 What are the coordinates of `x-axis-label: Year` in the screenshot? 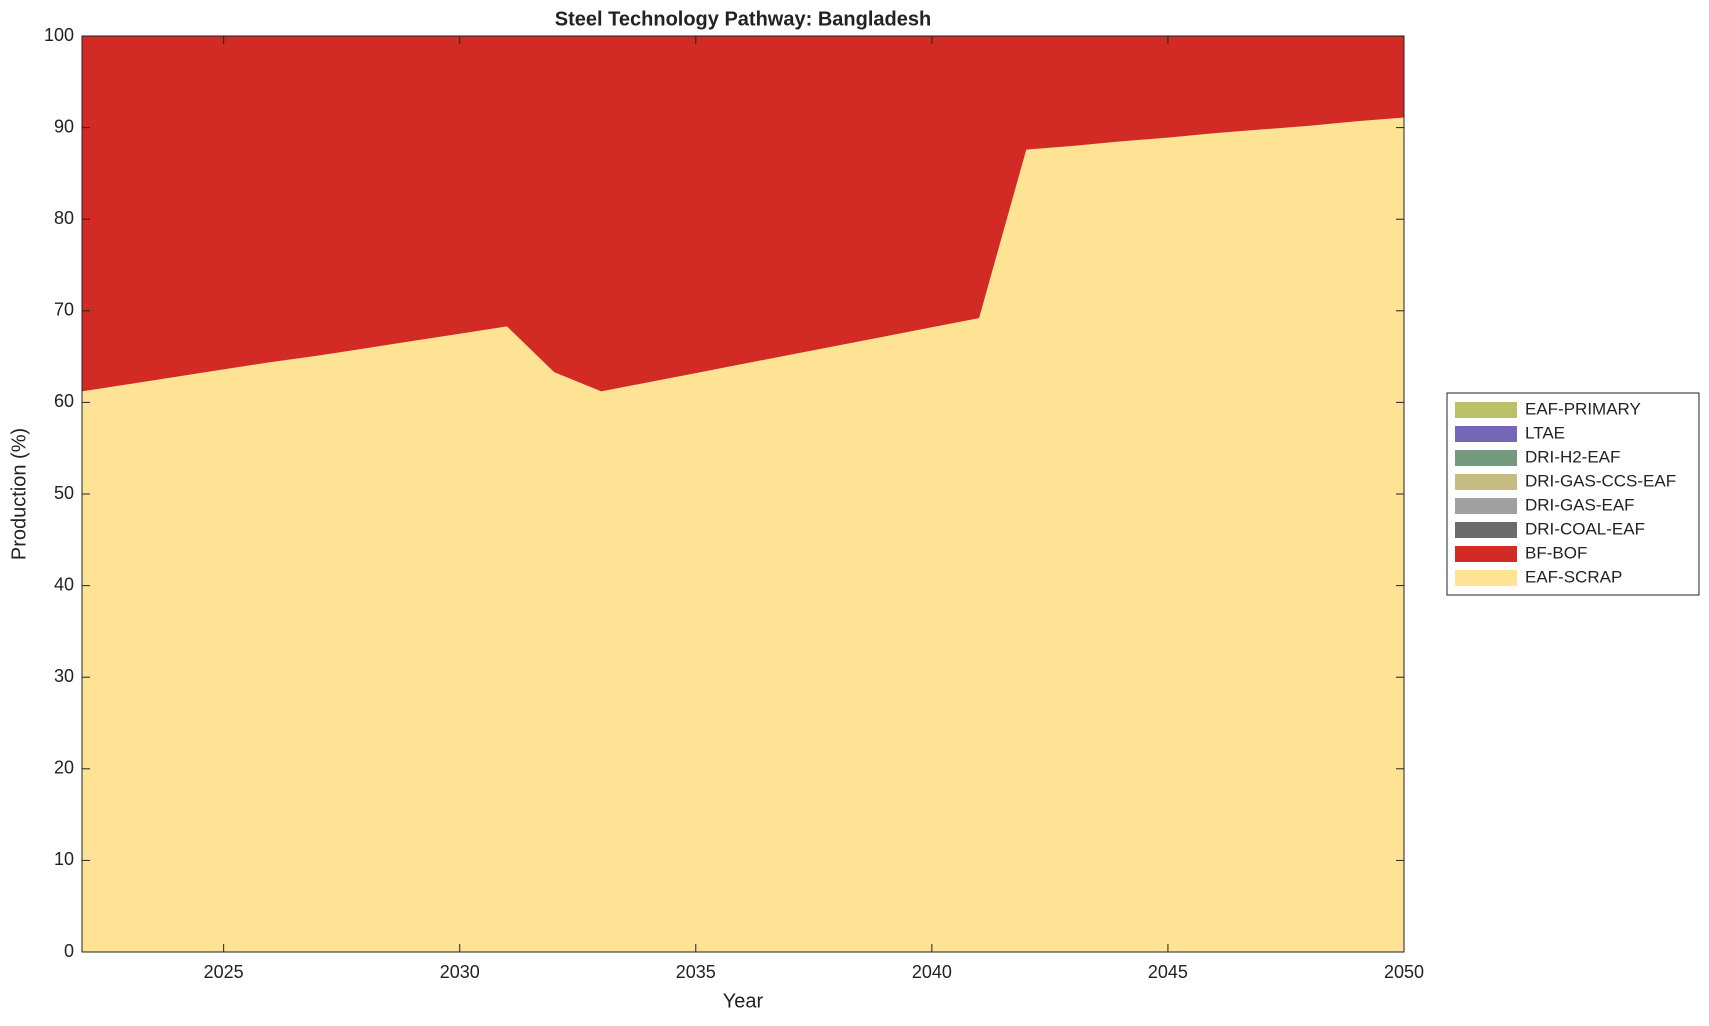 It's located at (743, 1001).